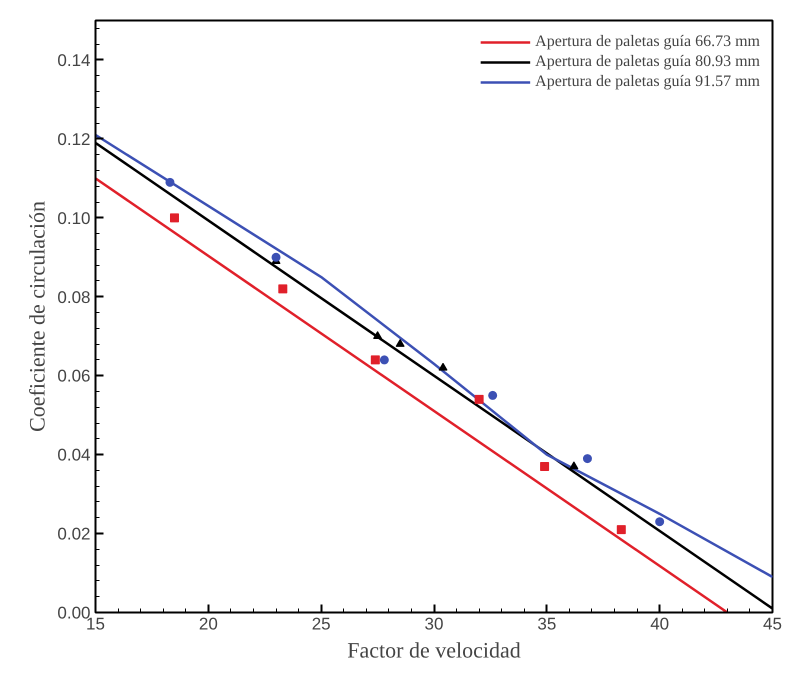 The height and width of the screenshot is (692, 787). I want to click on x-tick-label: 40, so click(660, 624).